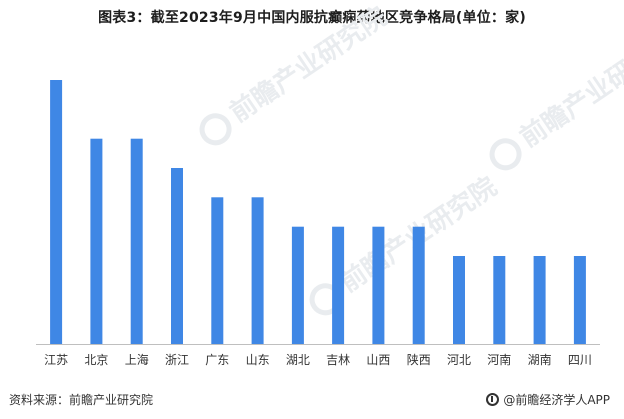  I want to click on brand-credit-text: @前瞻经济学人APP, so click(556, 400).